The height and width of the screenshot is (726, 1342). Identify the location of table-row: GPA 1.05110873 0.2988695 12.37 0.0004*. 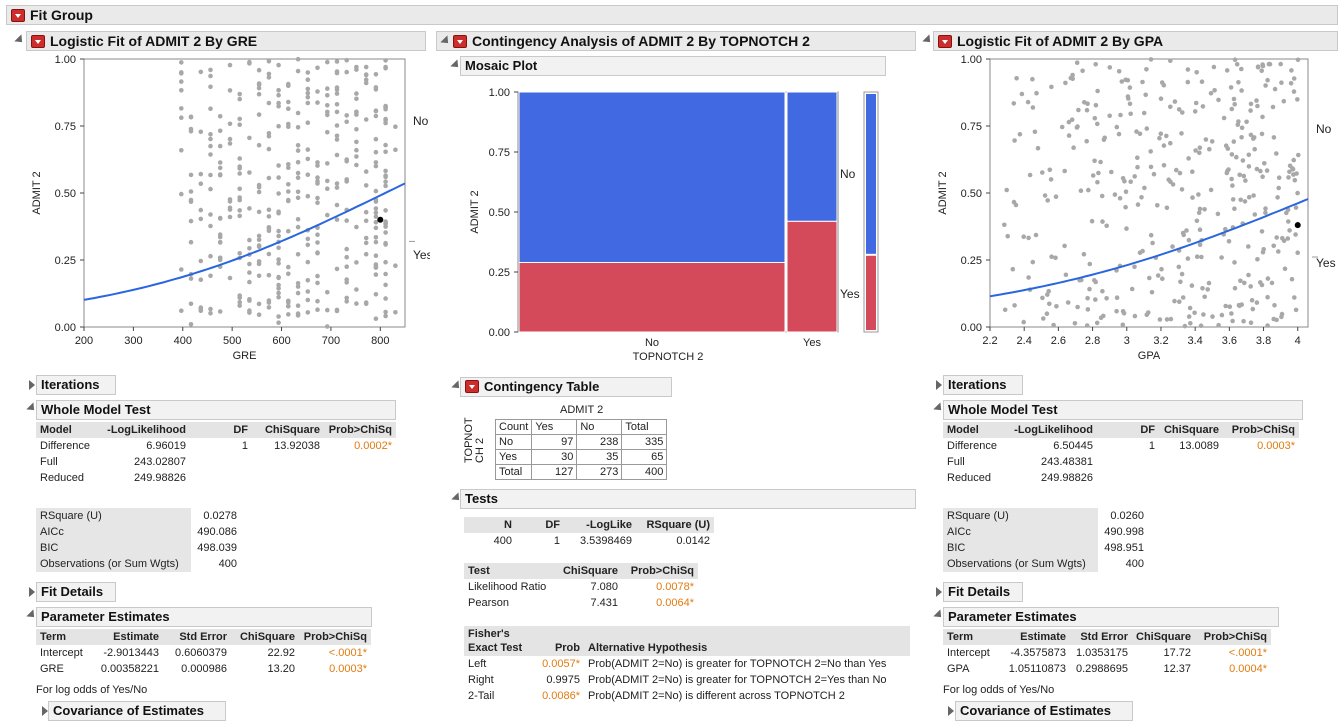
(1107, 669).